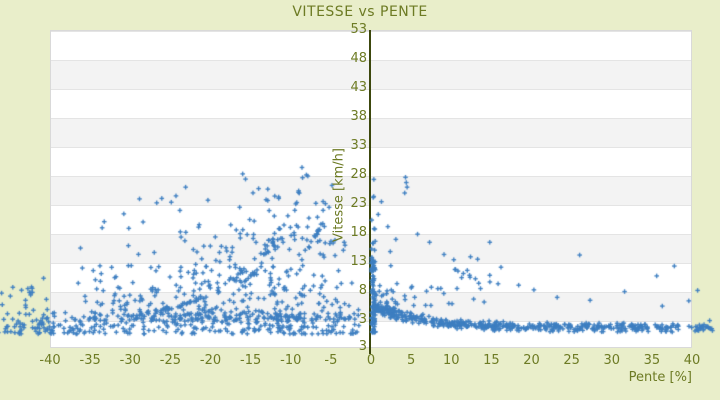 Image resolution: width=720 pixels, height=400 pixels. I want to click on x-tick-label: -40, so click(50, 360).